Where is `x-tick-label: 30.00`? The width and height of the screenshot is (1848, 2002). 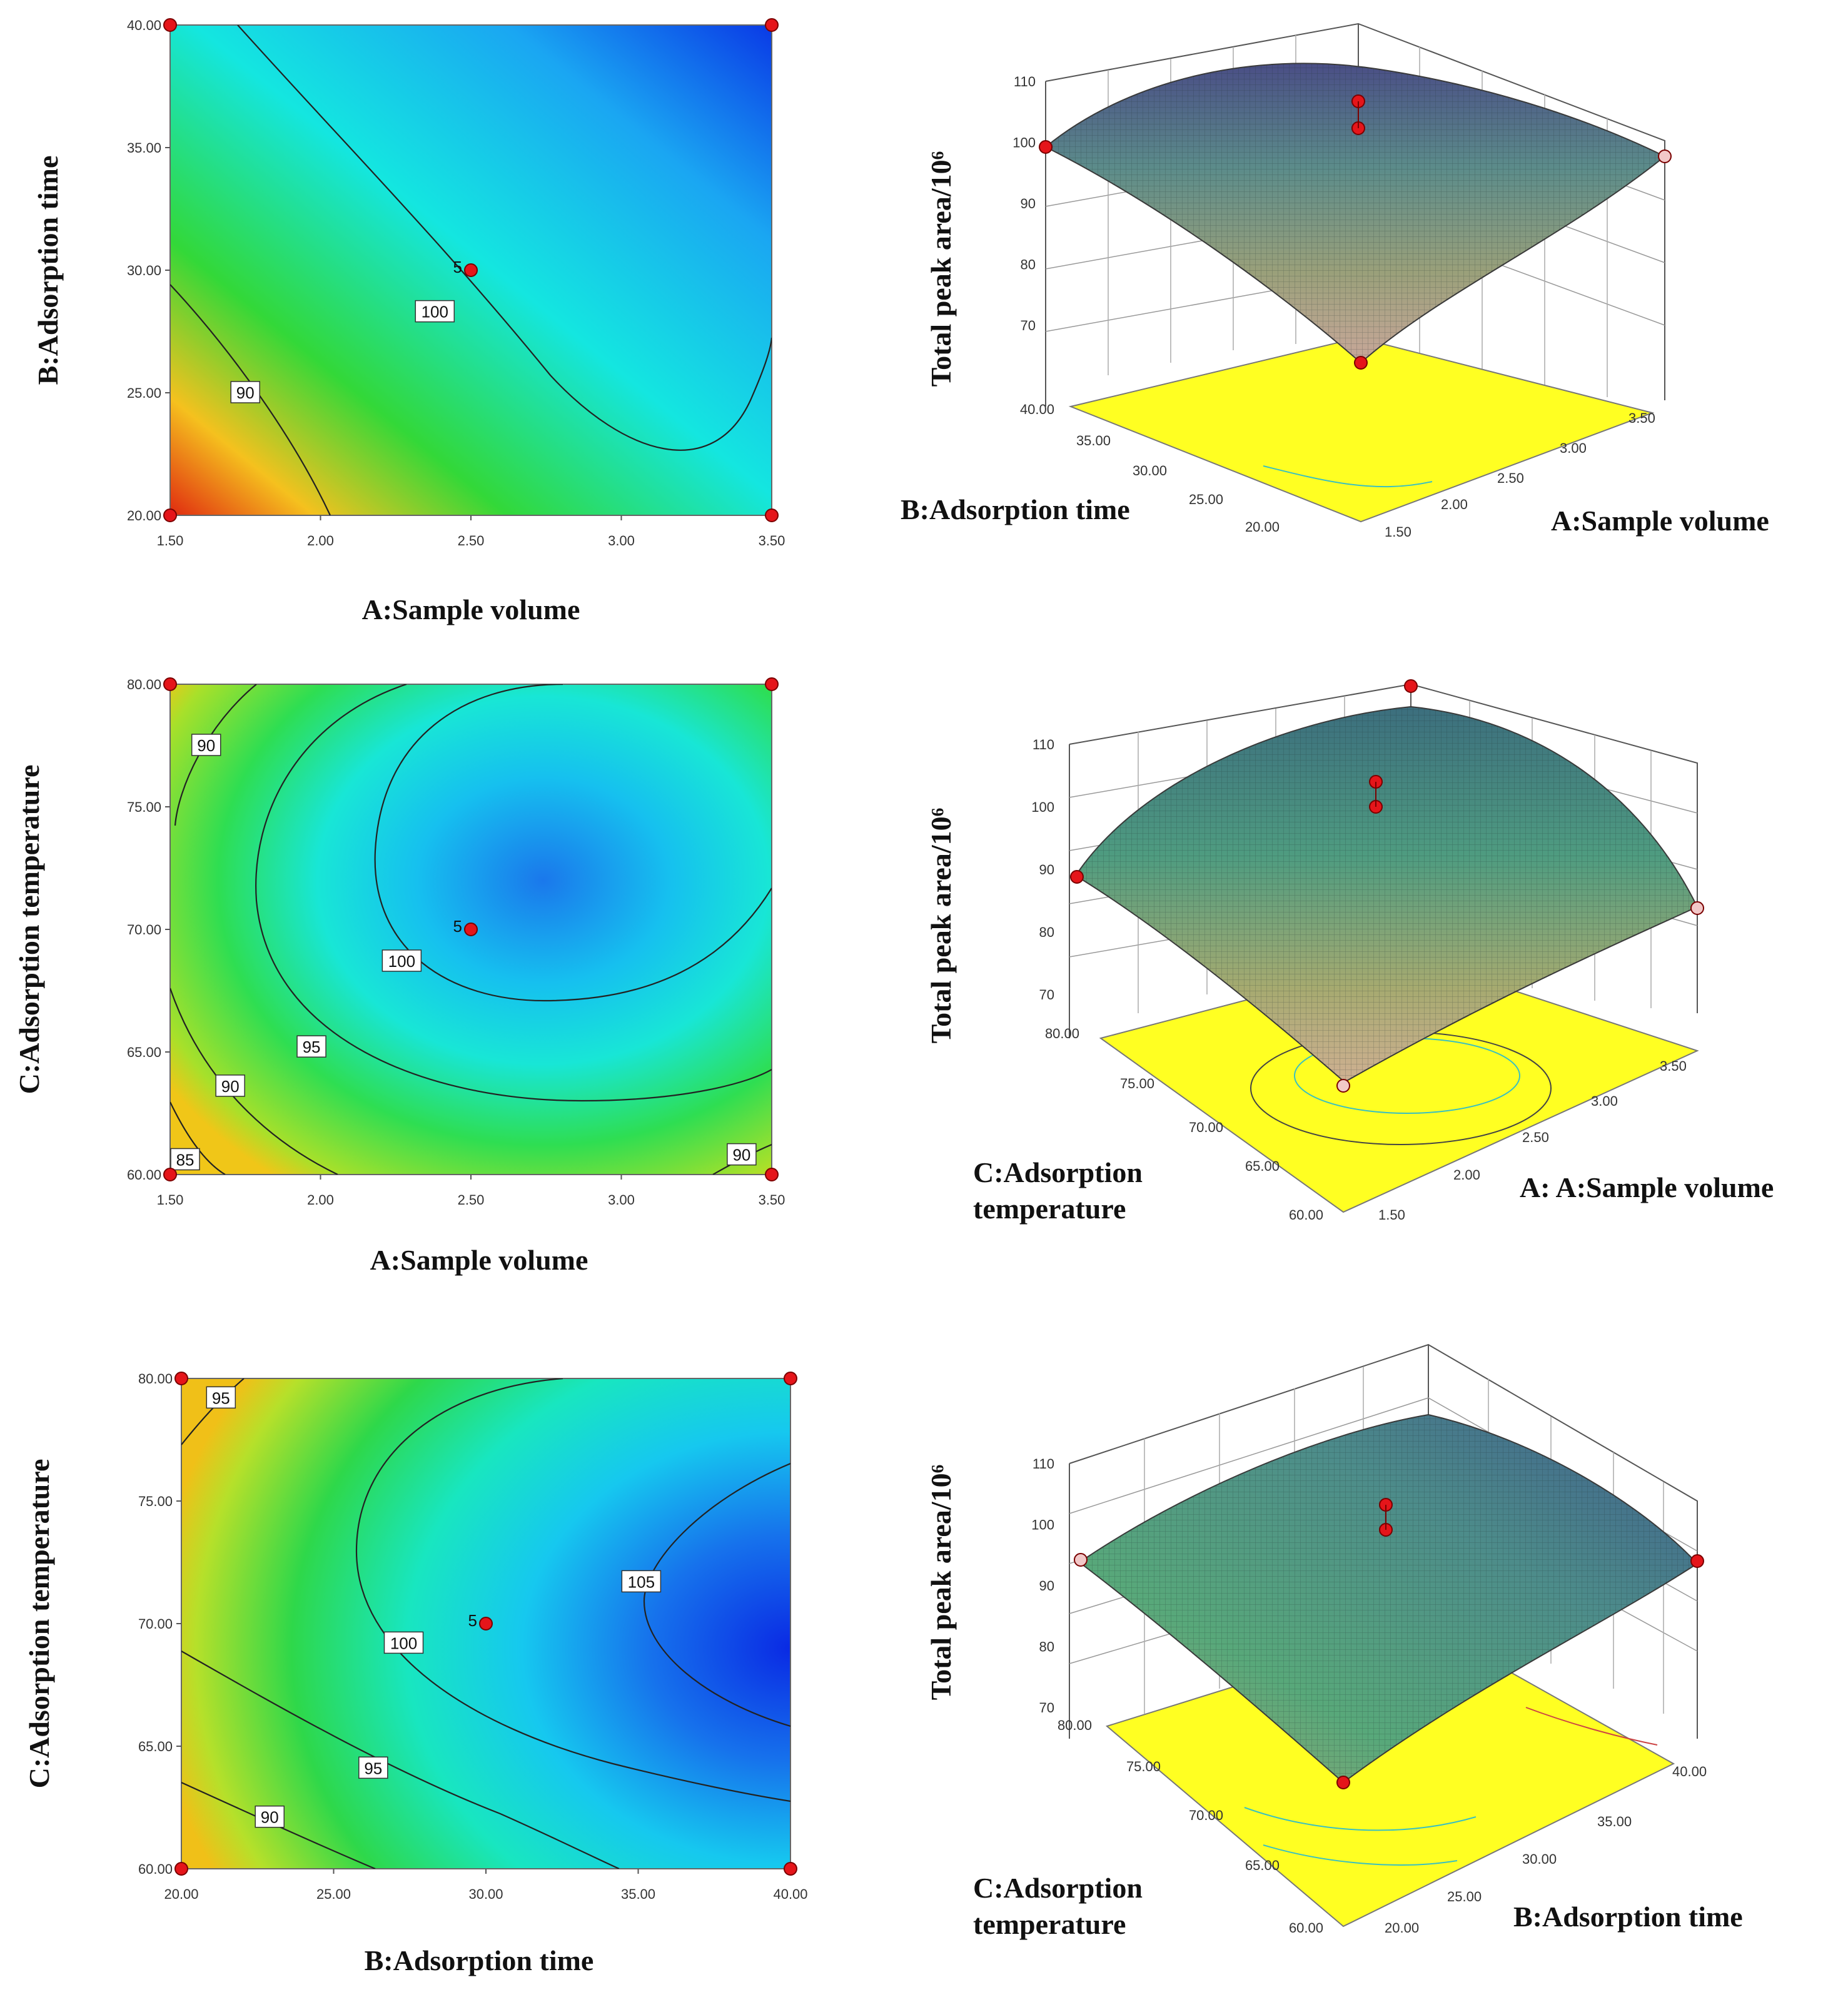
x-tick-label: 30.00 is located at coordinates (486, 1894).